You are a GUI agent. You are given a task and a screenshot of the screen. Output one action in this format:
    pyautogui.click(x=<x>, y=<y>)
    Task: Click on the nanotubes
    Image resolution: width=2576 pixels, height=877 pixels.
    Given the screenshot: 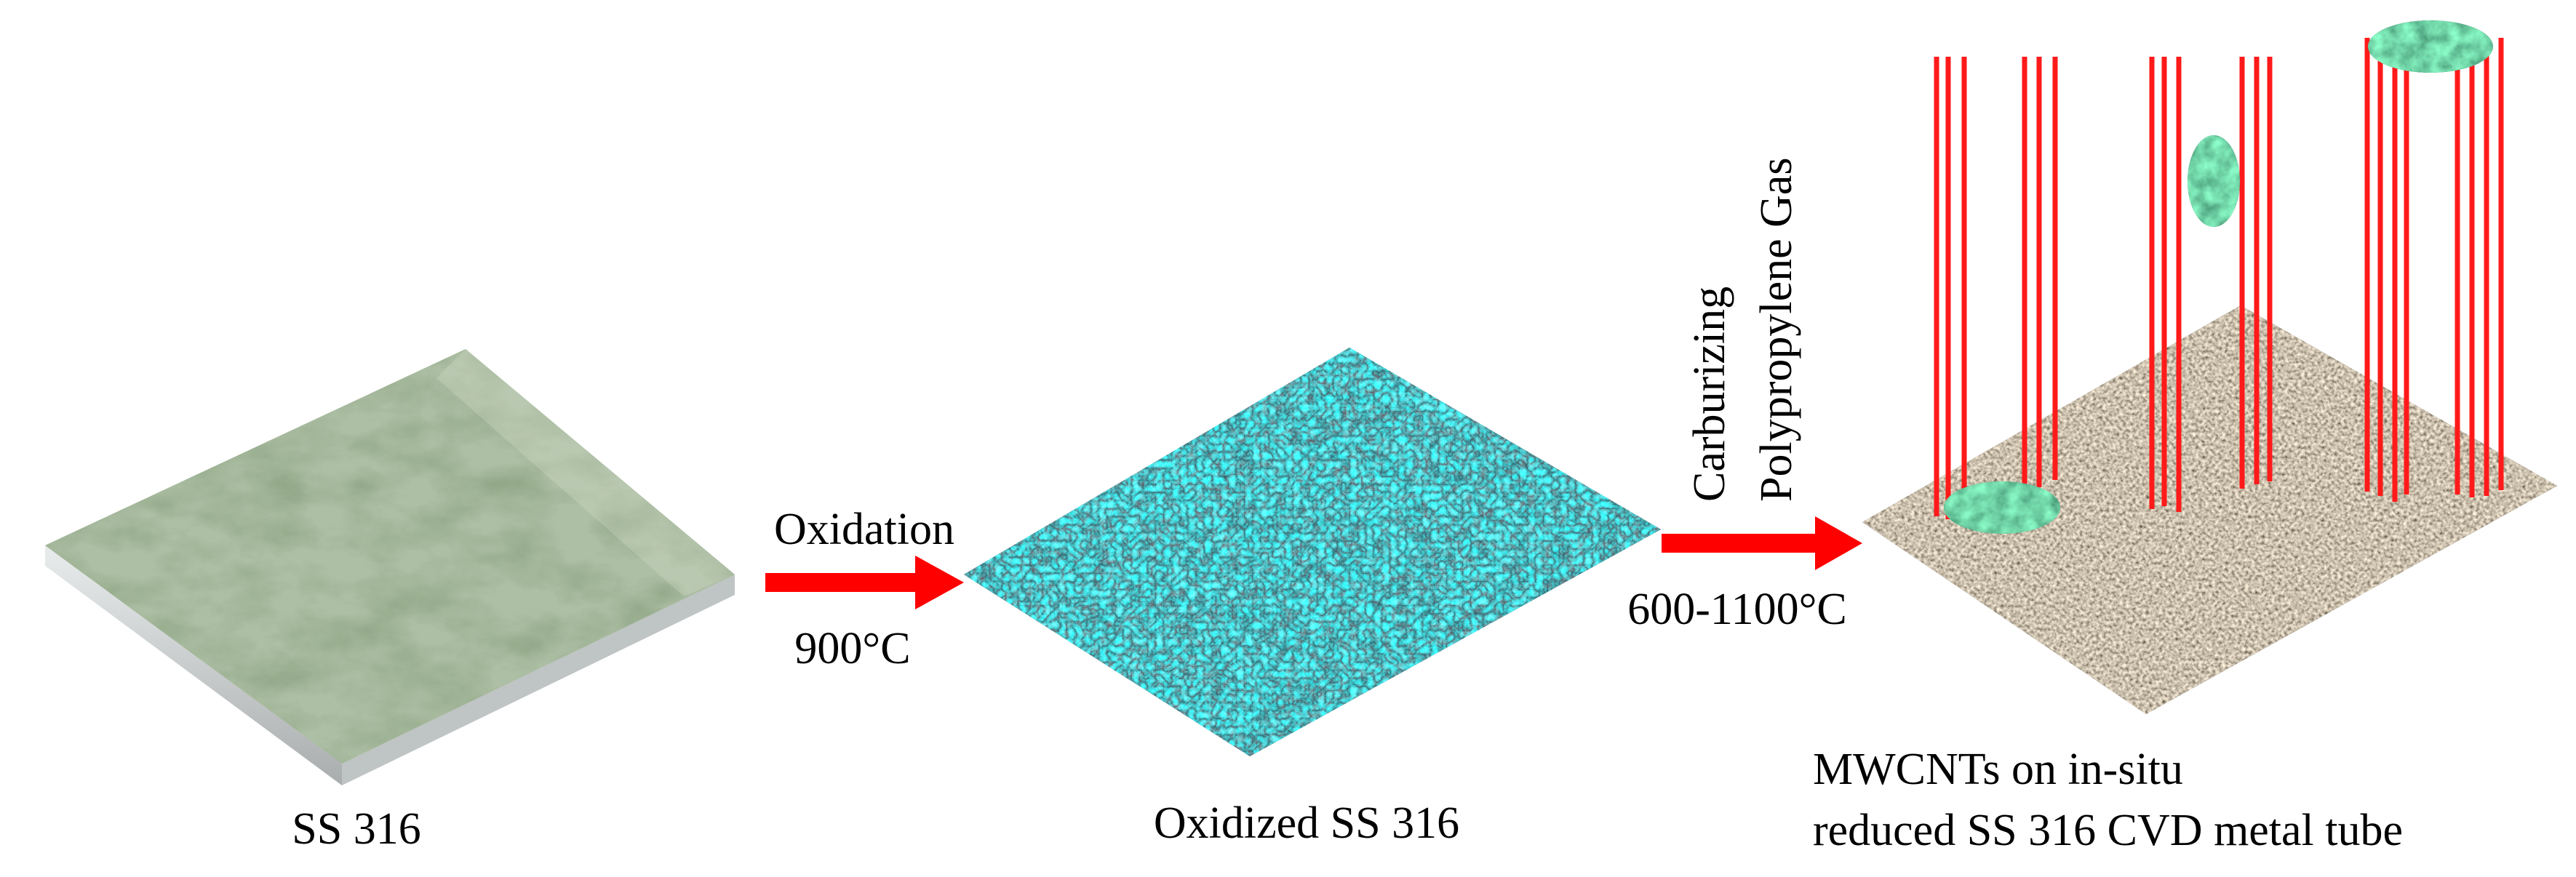 What is the action you would take?
    pyautogui.click(x=2219, y=278)
    